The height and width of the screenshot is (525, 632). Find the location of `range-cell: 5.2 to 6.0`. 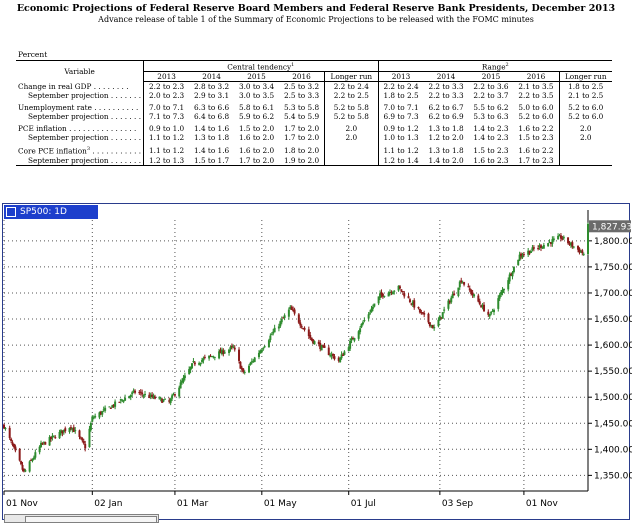

range-cell: 5.2 to 6.0 is located at coordinates (585, 106).